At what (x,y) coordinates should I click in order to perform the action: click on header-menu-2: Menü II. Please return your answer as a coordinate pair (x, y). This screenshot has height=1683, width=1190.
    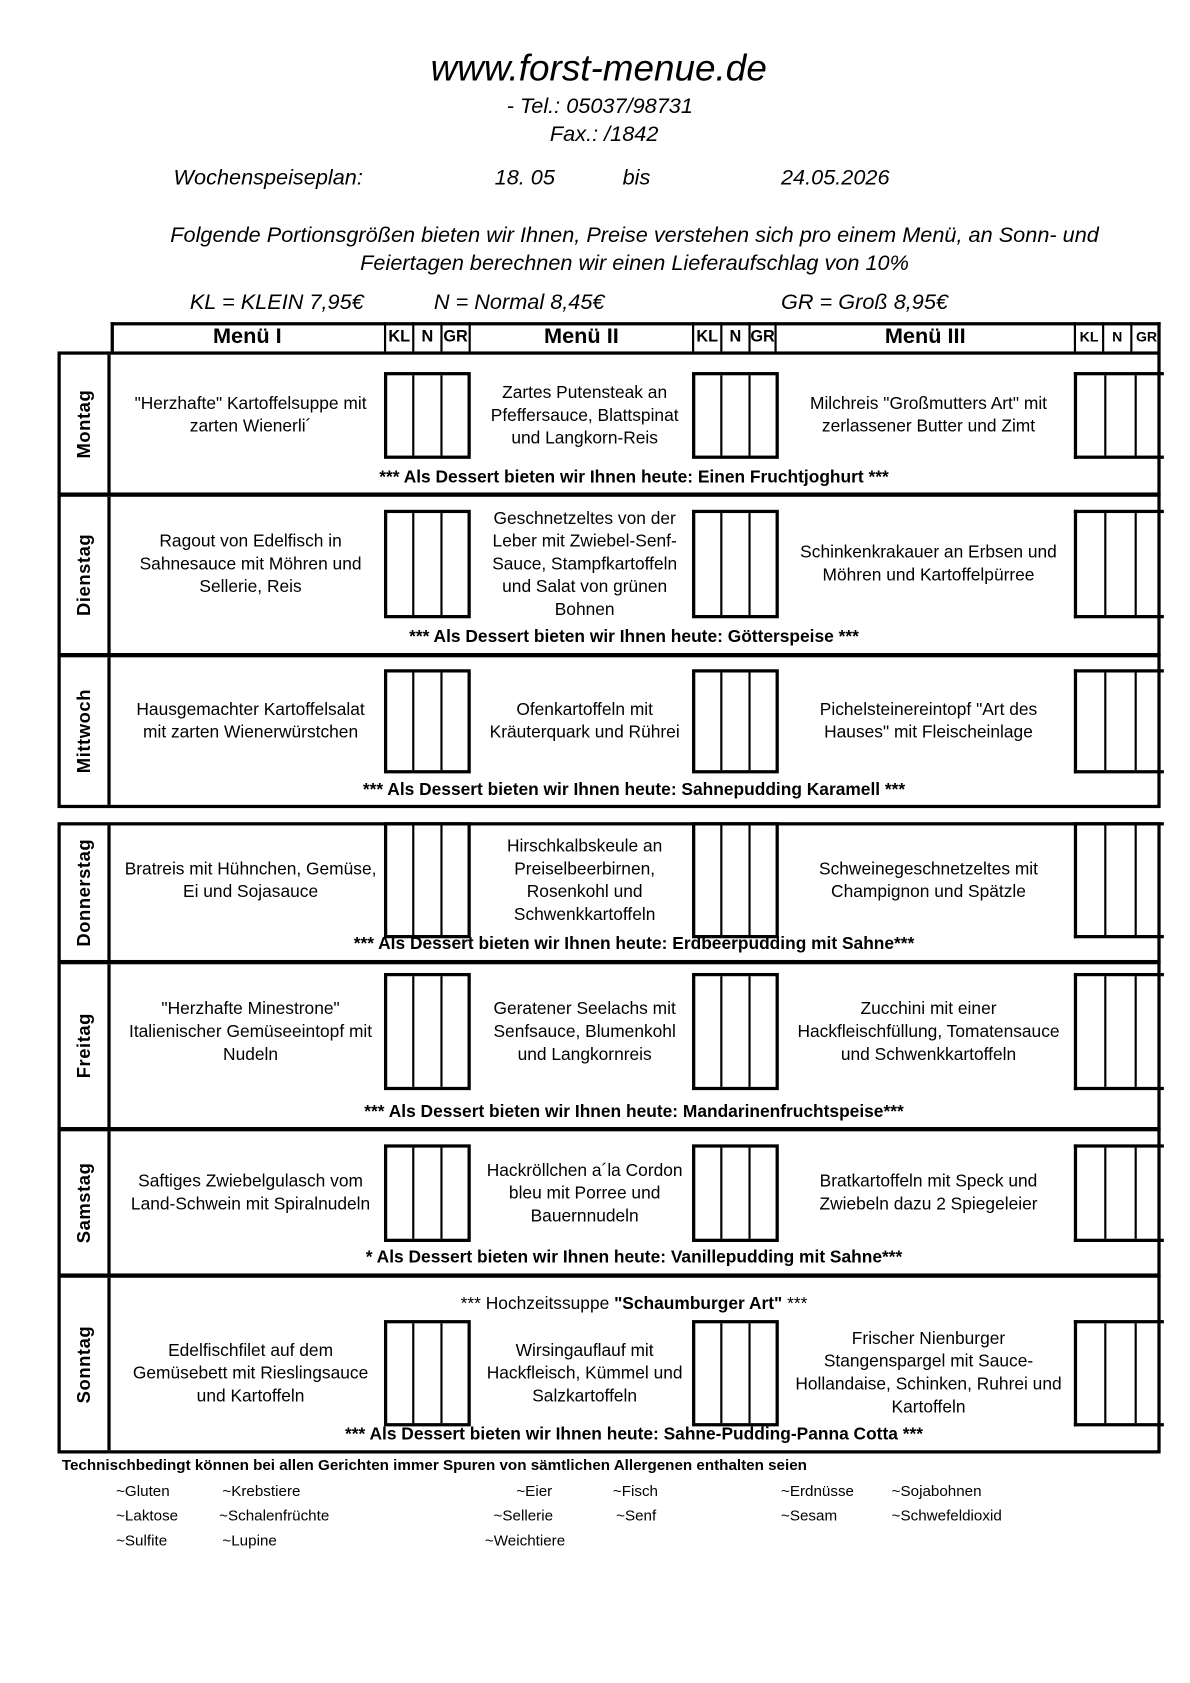
    Looking at the image, I should click on (581, 336).